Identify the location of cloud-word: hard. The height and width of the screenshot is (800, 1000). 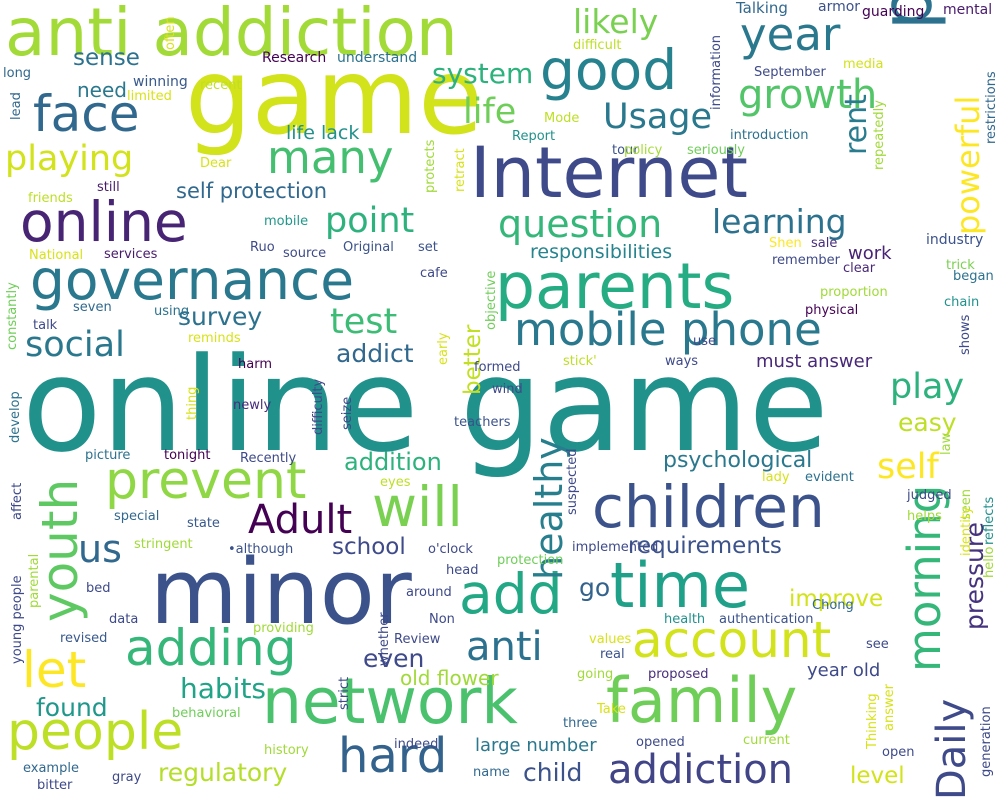
(393, 756).